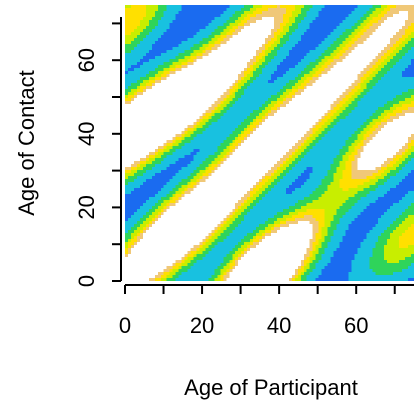 This screenshot has width=414, height=411. Describe the element at coordinates (86, 281) in the screenshot. I see `y-tick-label: 0` at that location.